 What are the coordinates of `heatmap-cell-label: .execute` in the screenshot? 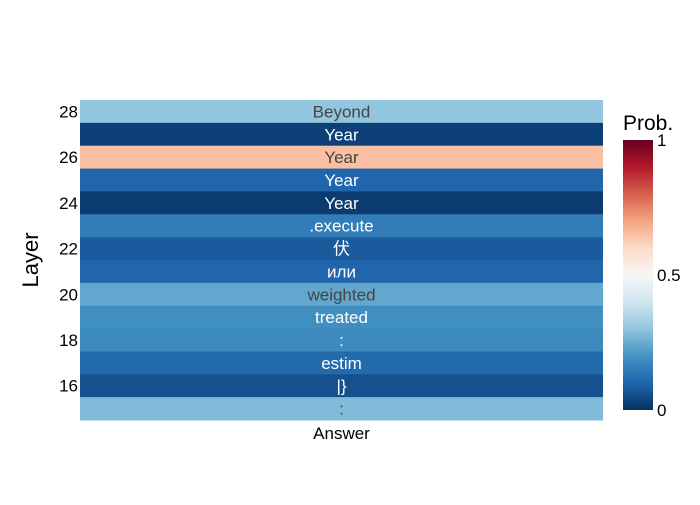 It's located at (341, 226).